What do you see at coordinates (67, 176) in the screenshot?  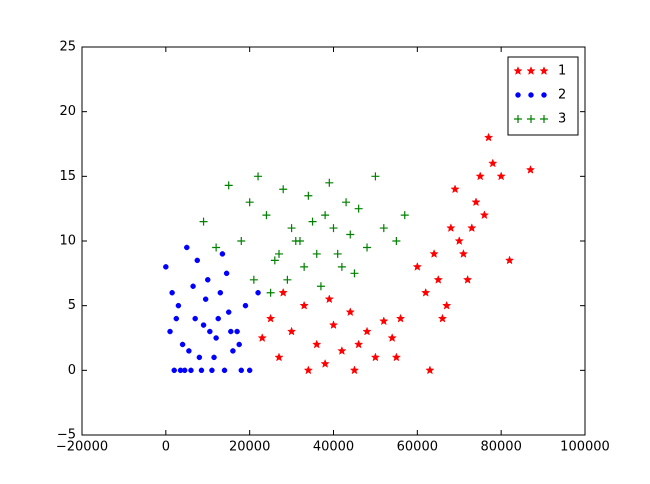 I see `y-tick-label: 15` at bounding box center [67, 176].